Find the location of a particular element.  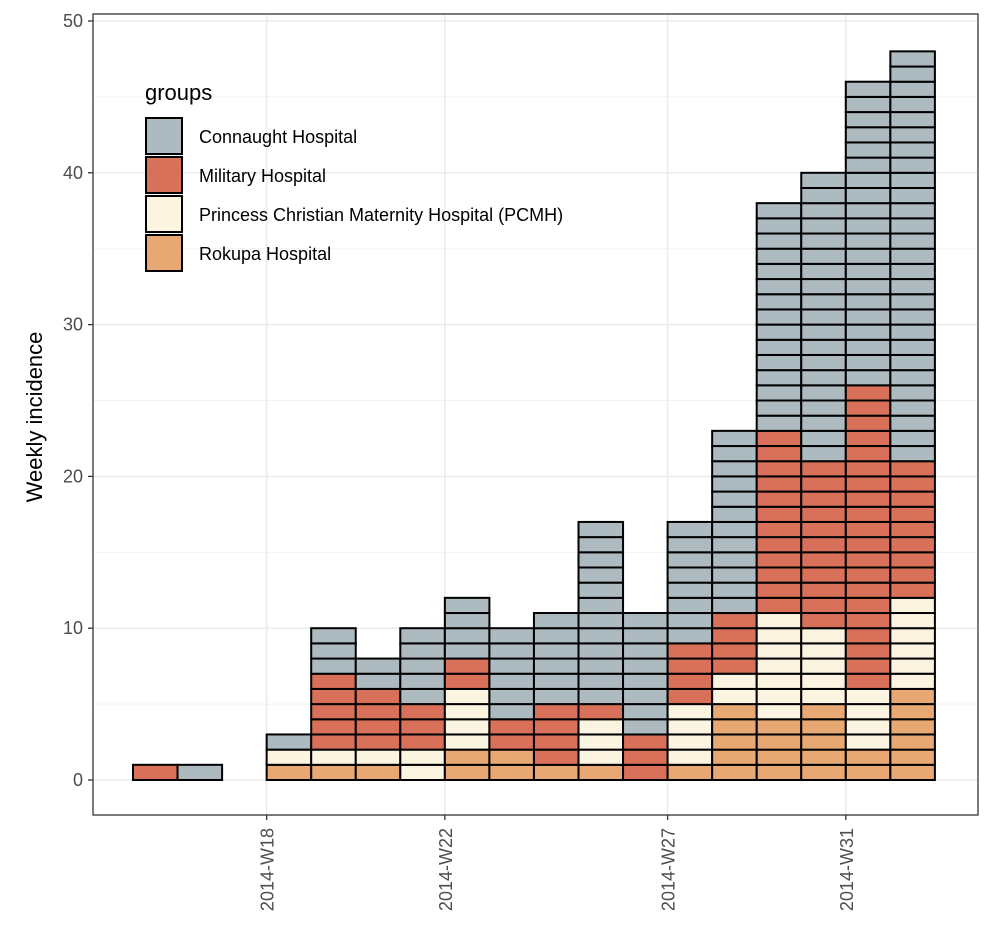

y-tick-label: 20 is located at coordinates (73, 476).